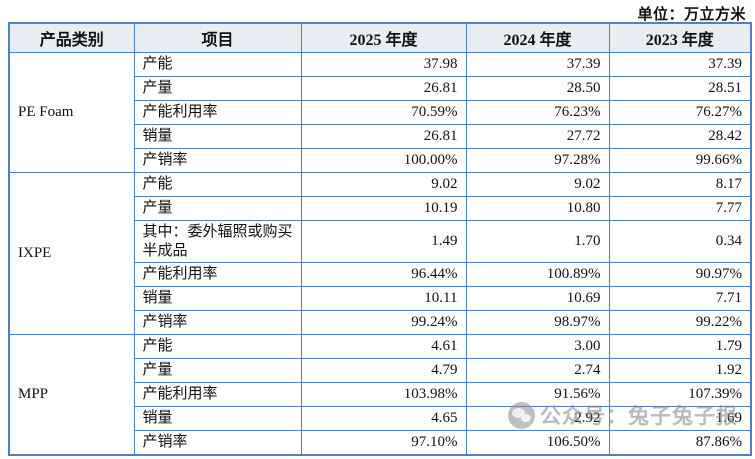 The image size is (755, 459). What do you see at coordinates (383, 442) in the screenshot?
I see `value-cell-2025: 97.10%` at bounding box center [383, 442].